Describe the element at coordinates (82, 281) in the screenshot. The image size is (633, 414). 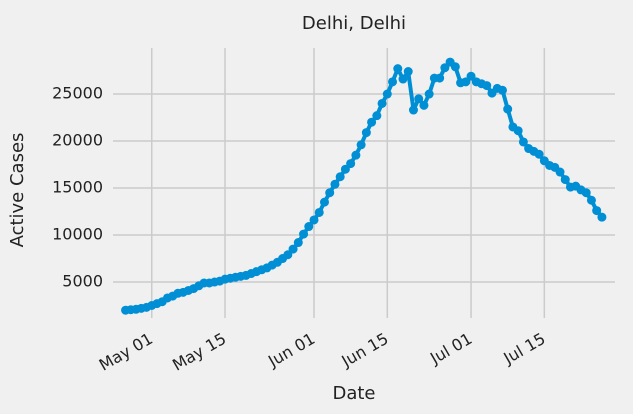
I see `y-tick-label: 5000` at that location.